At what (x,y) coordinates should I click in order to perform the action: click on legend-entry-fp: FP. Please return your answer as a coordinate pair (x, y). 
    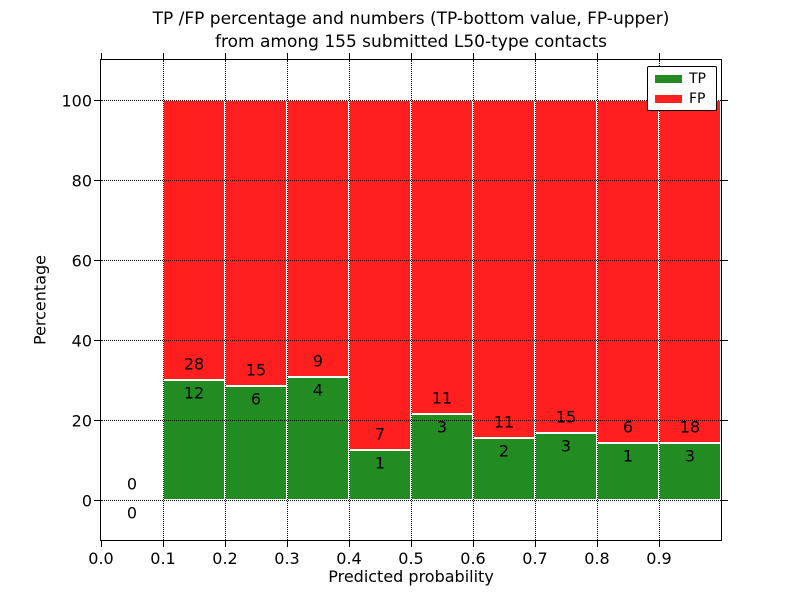
    Looking at the image, I should click on (685, 99).